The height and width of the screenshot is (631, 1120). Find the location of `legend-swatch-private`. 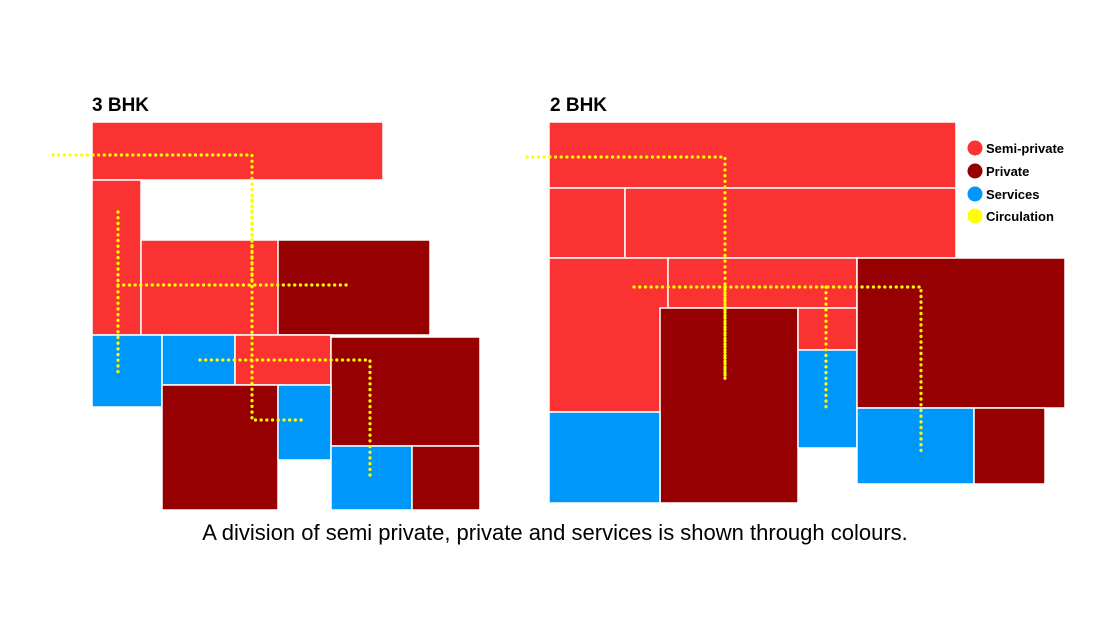

legend-swatch-private is located at coordinates (975, 171).